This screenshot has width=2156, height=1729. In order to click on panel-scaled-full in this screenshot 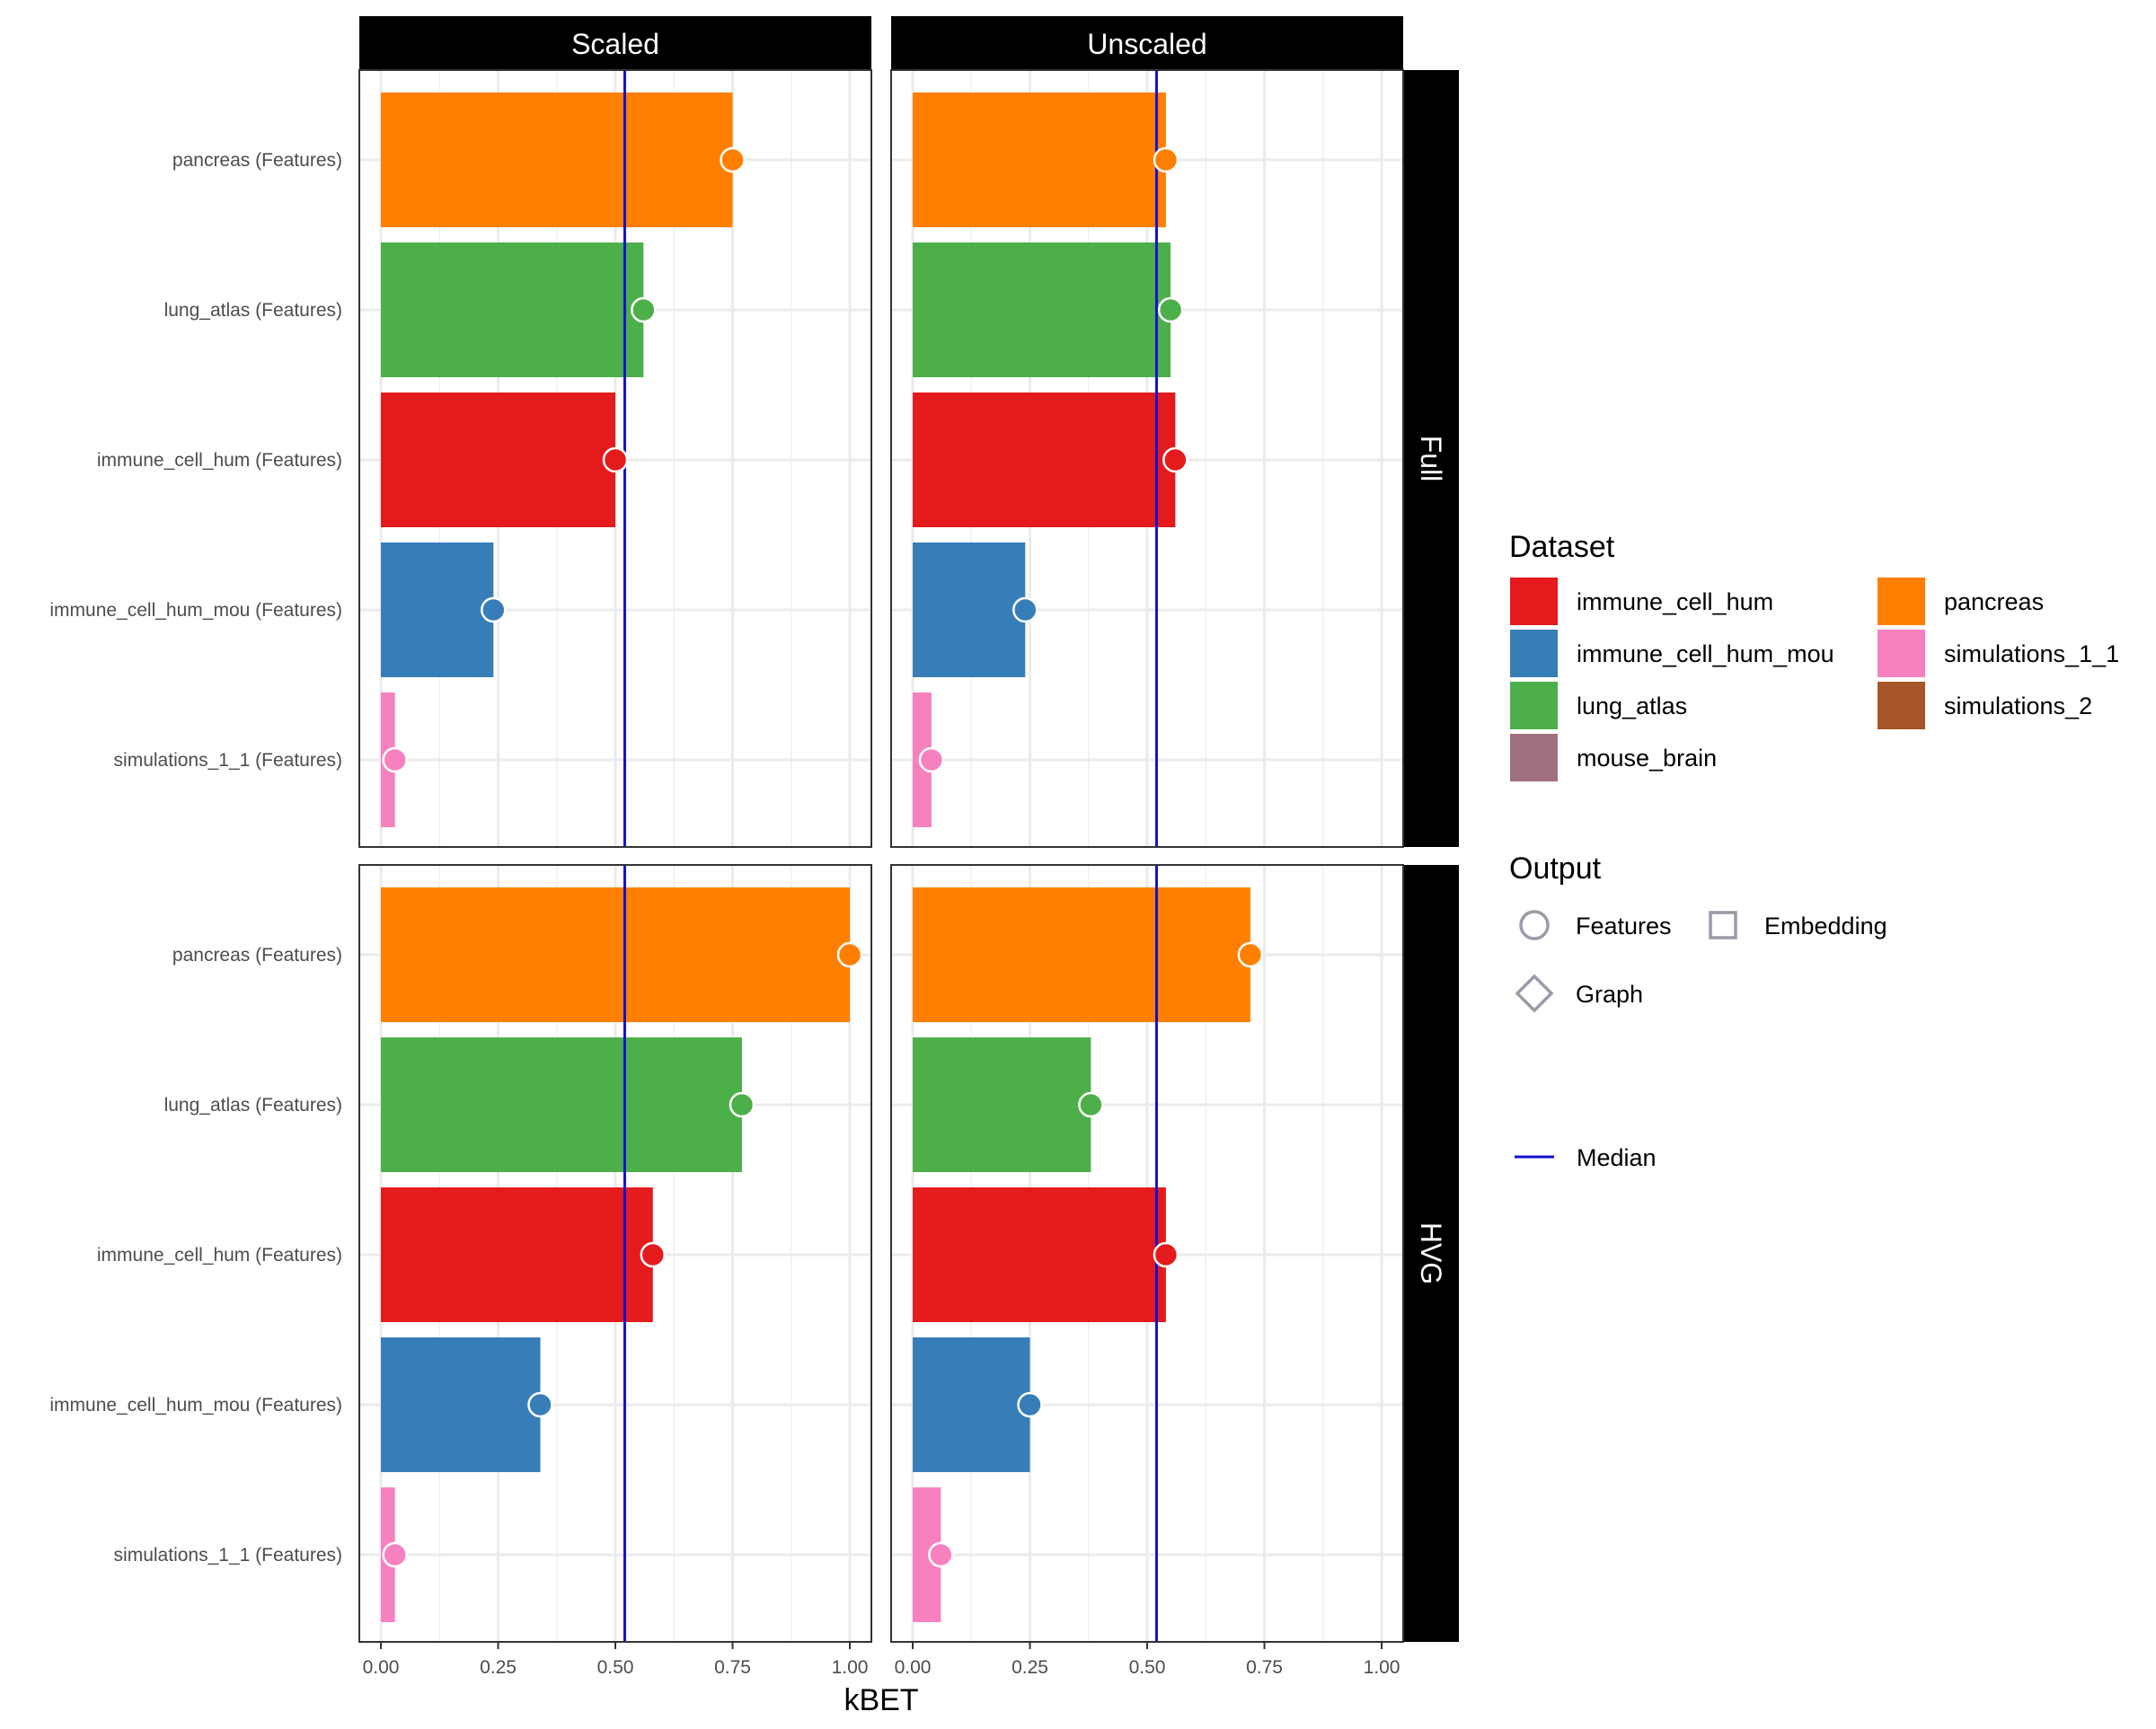, I will do `click(615, 458)`.